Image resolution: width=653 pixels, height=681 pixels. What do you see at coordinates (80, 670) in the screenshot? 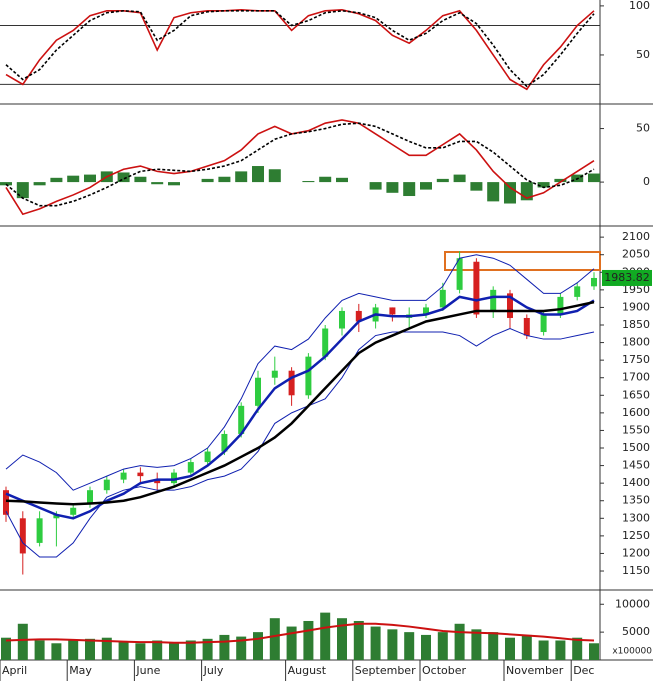
I see `x-tick-label: May` at bounding box center [80, 670].